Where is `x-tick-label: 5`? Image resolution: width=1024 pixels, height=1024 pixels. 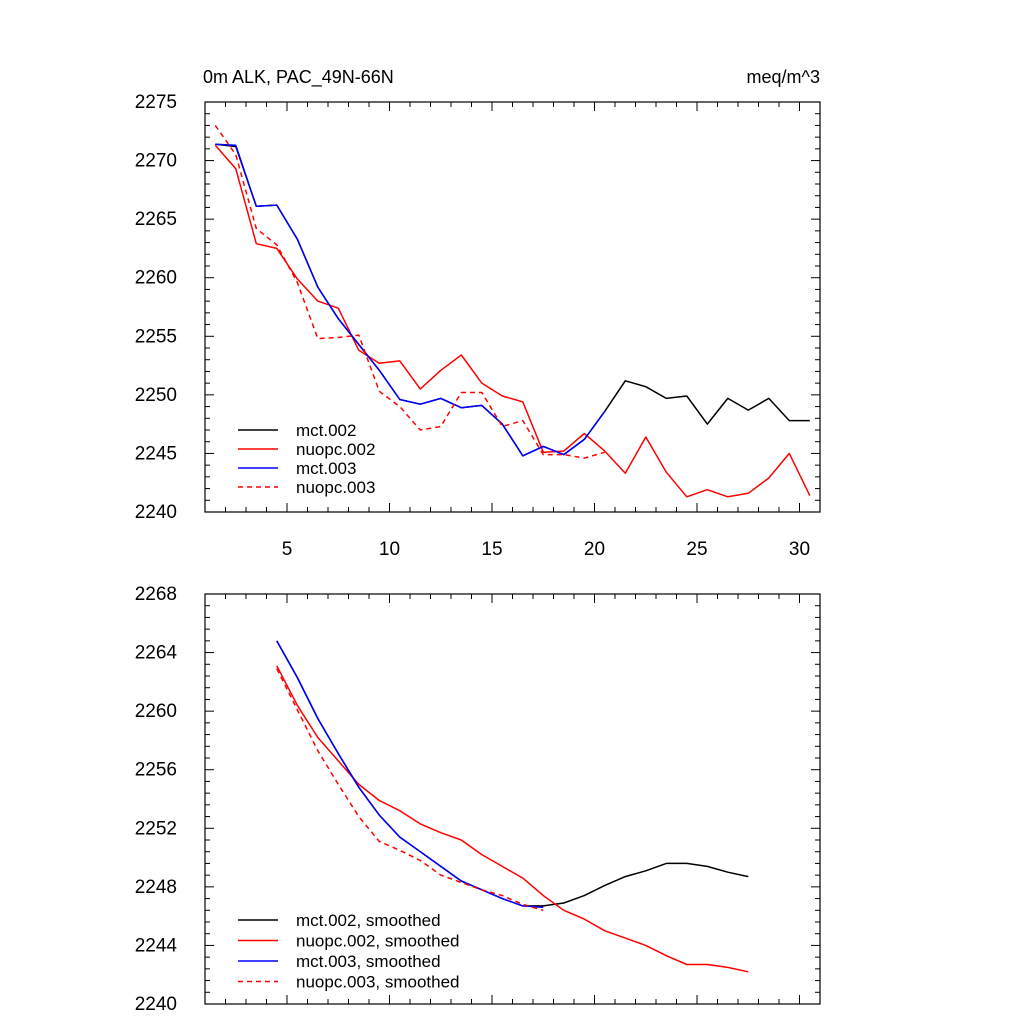 x-tick-label: 5 is located at coordinates (287, 549).